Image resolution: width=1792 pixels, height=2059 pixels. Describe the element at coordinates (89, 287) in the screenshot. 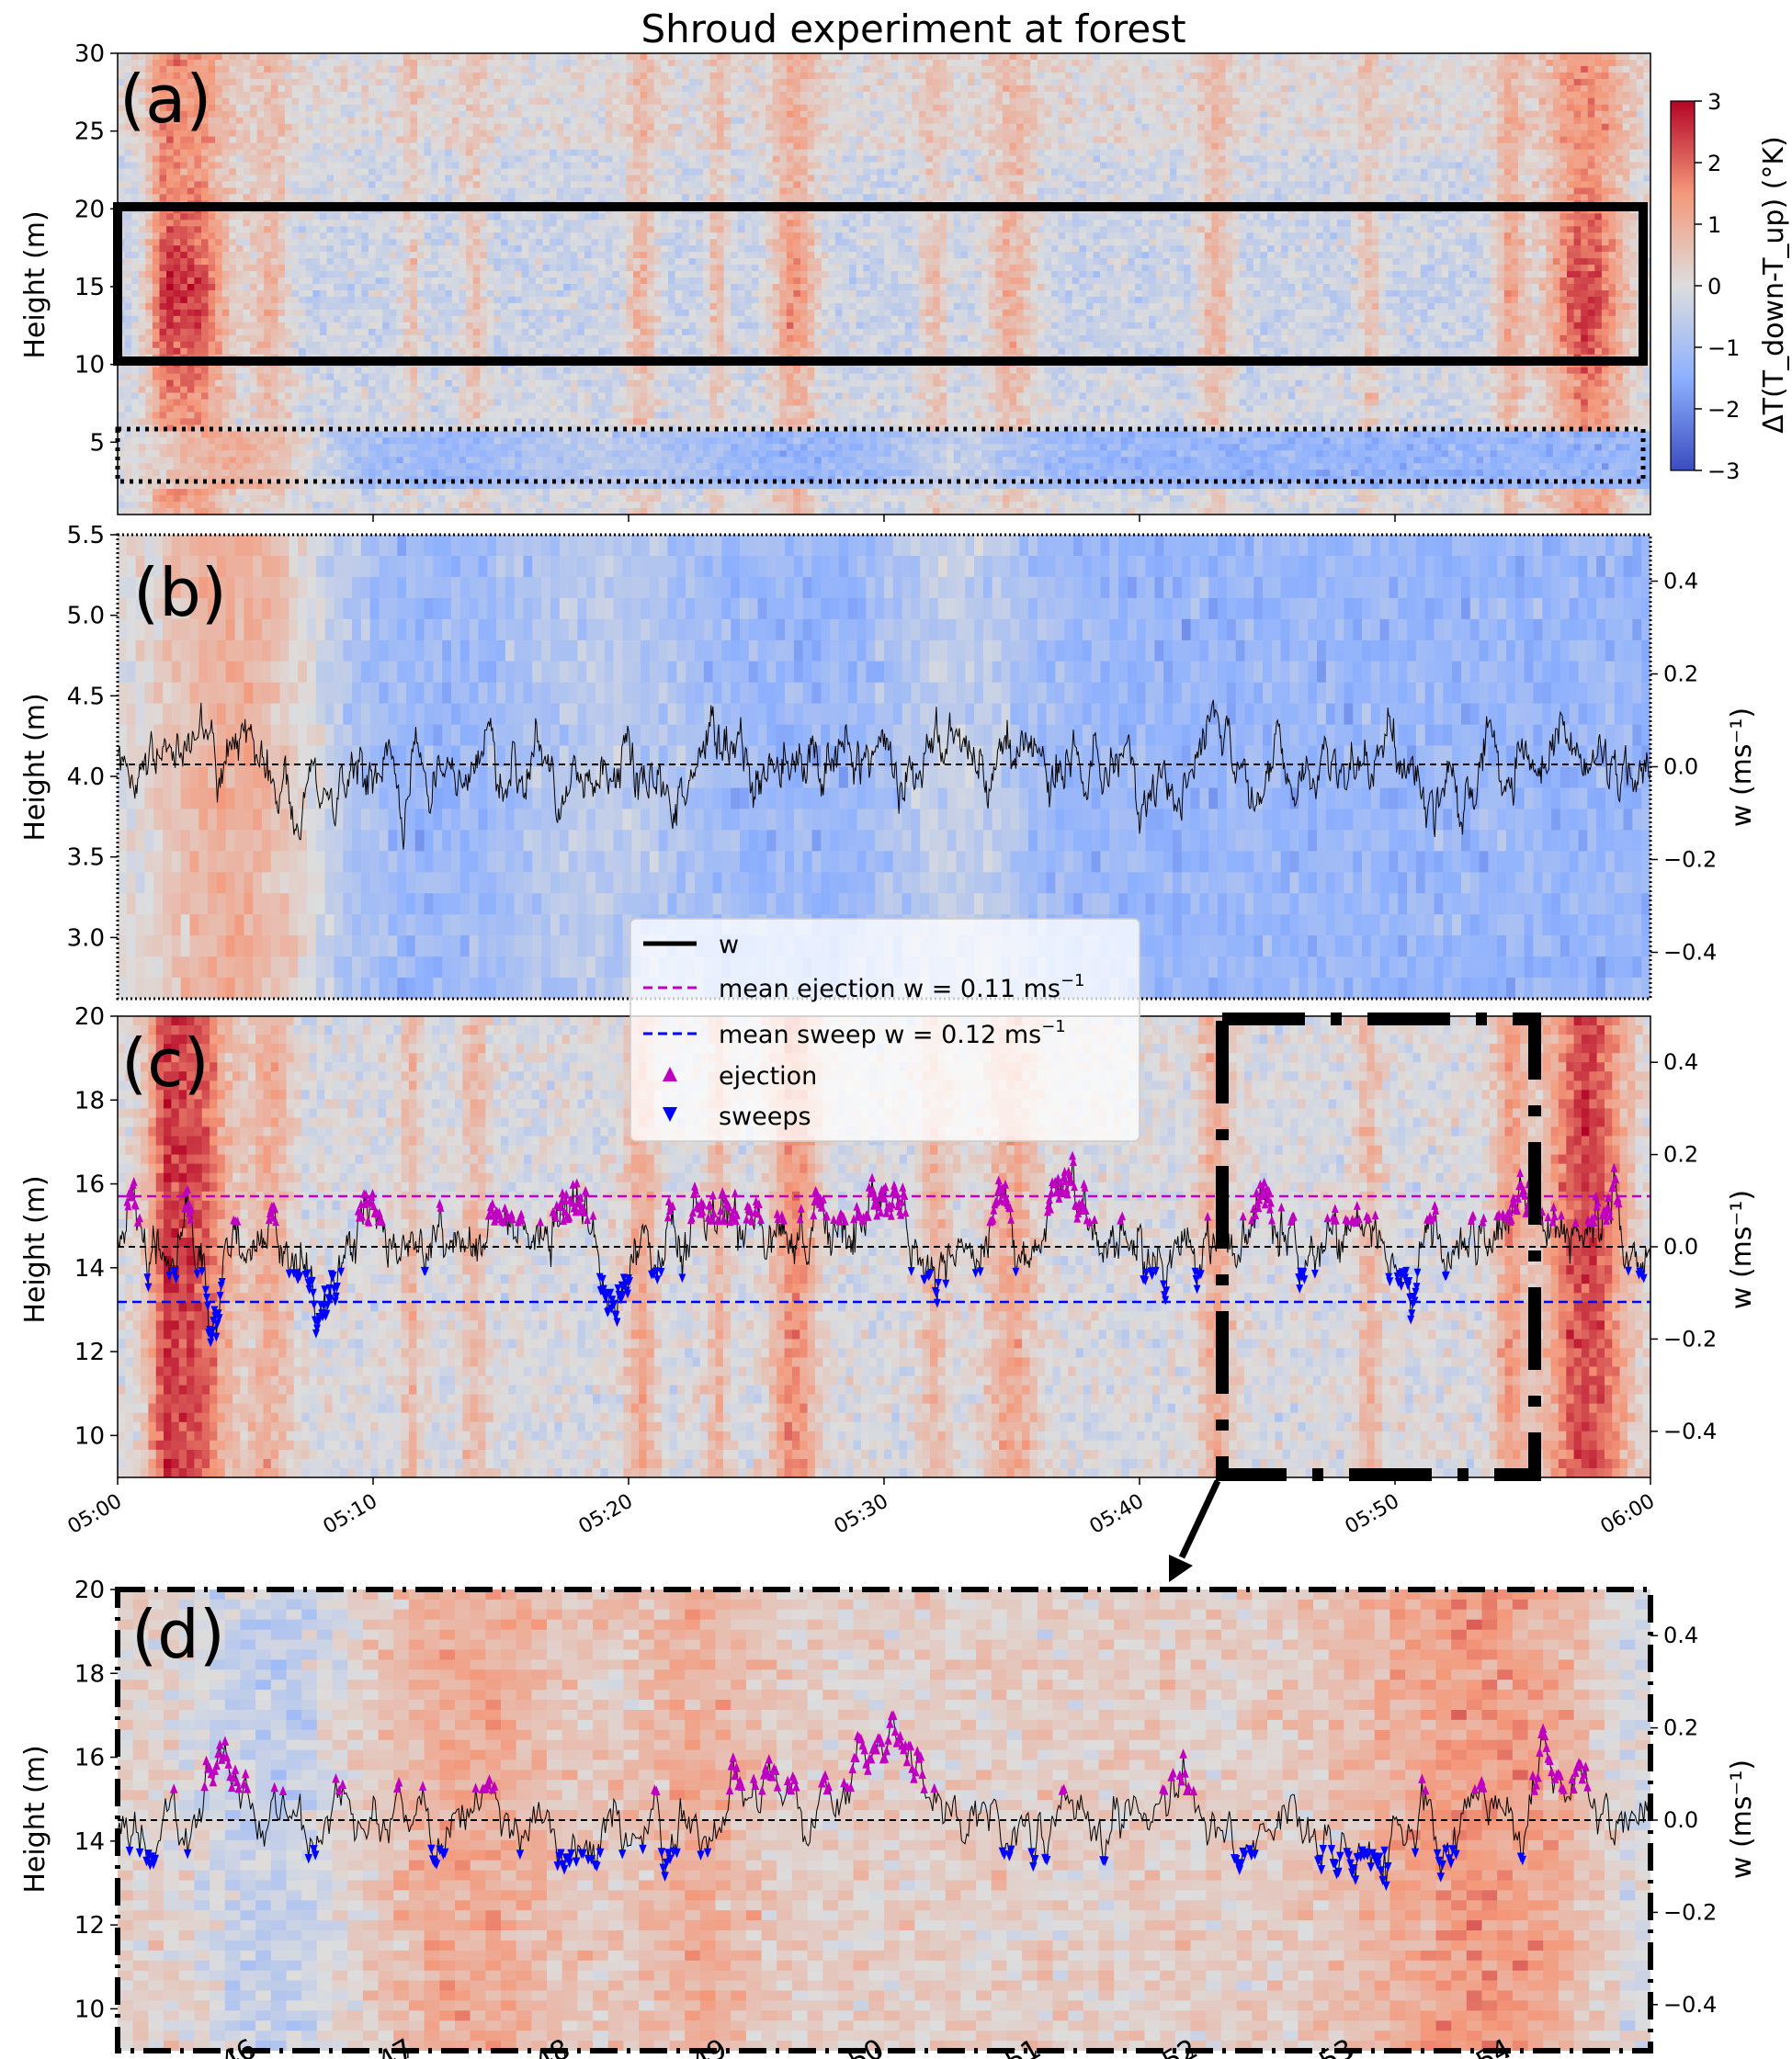

I see `ytick-label: 15` at that location.